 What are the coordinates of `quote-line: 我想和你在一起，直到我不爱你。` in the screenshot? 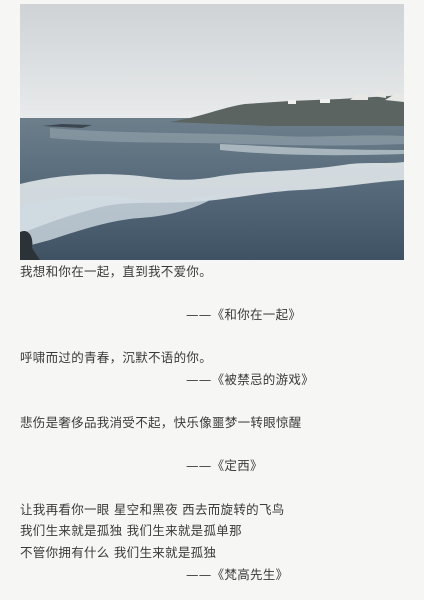 It's located at (116, 271).